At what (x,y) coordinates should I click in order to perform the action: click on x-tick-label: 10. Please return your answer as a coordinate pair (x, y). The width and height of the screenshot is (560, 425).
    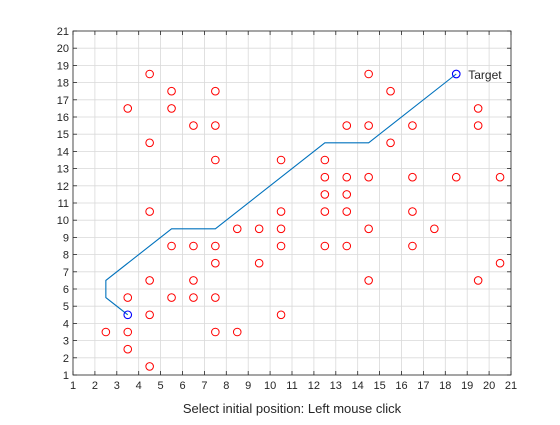
    Looking at the image, I should click on (270, 386).